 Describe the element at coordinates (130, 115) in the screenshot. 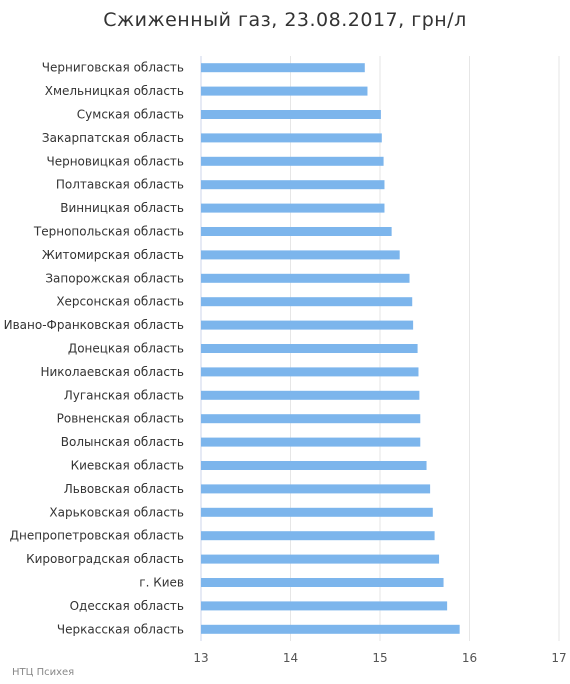

I see `category-label: Сумская область` at that location.